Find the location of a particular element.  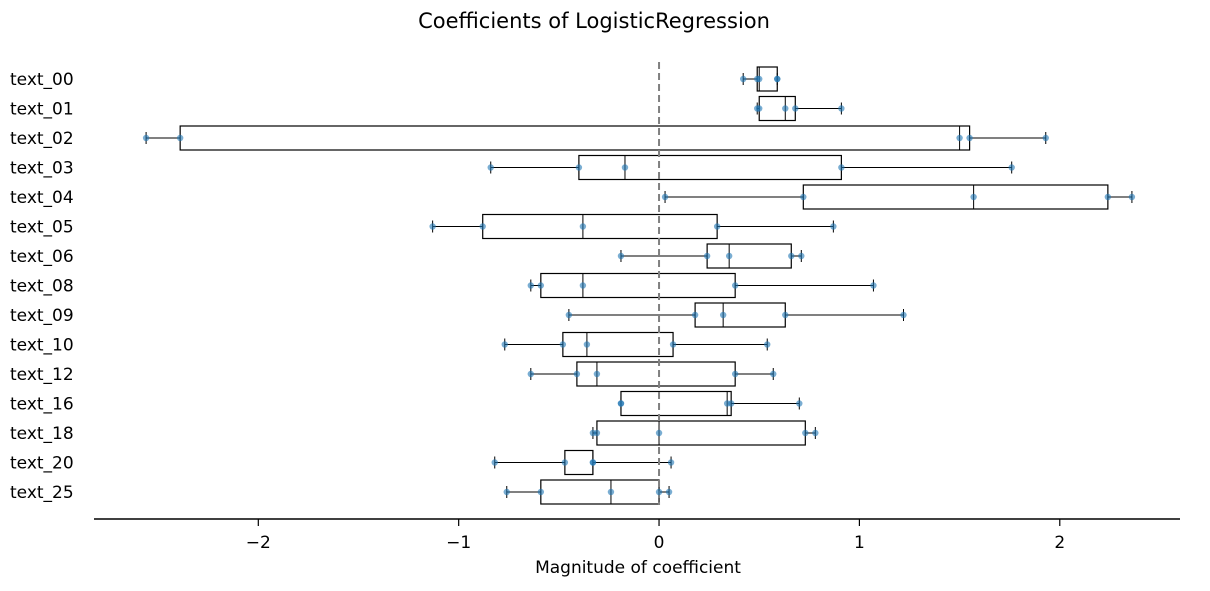

y-tick-label: text_20 is located at coordinates (42, 464).